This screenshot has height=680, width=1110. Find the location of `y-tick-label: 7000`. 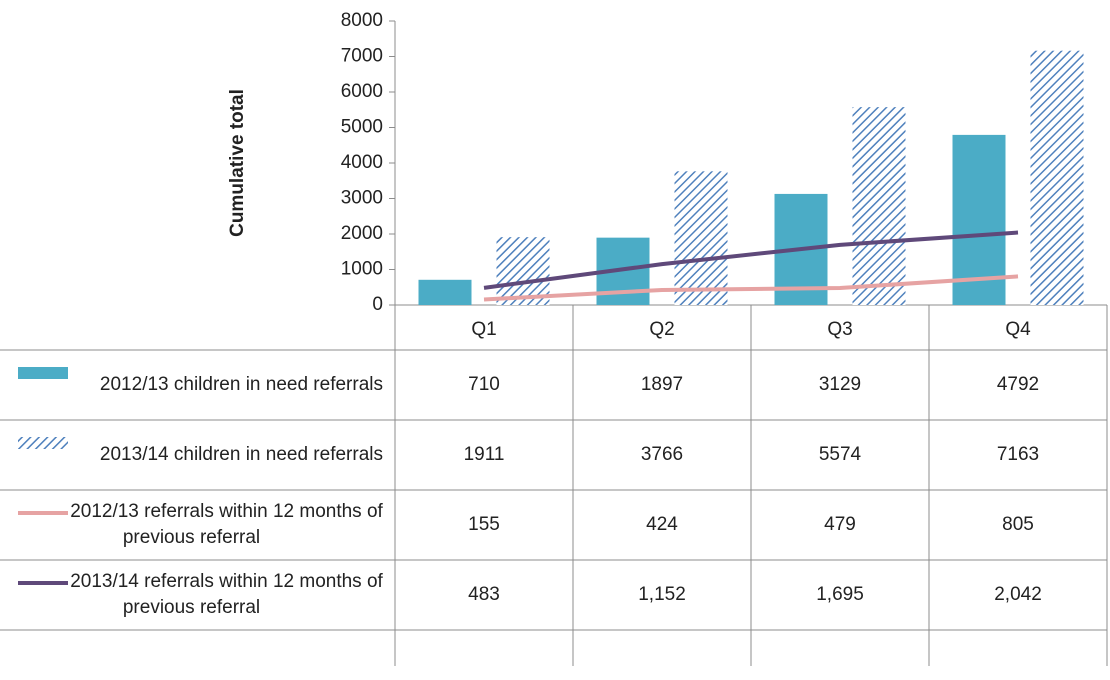

y-tick-label: 7000 is located at coordinates (362, 56).